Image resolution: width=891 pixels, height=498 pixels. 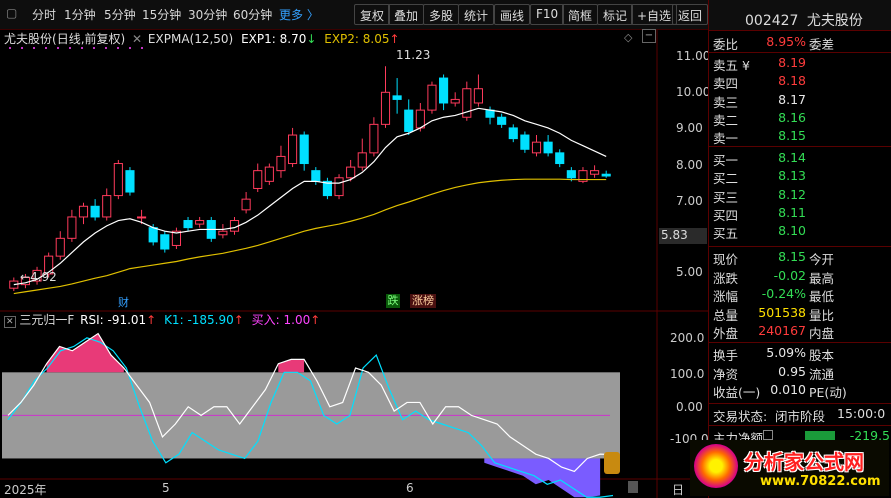 What do you see at coordinates (800, 101) in the screenshot?
I see `sell-level: 卖三 8.17` at bounding box center [800, 101].